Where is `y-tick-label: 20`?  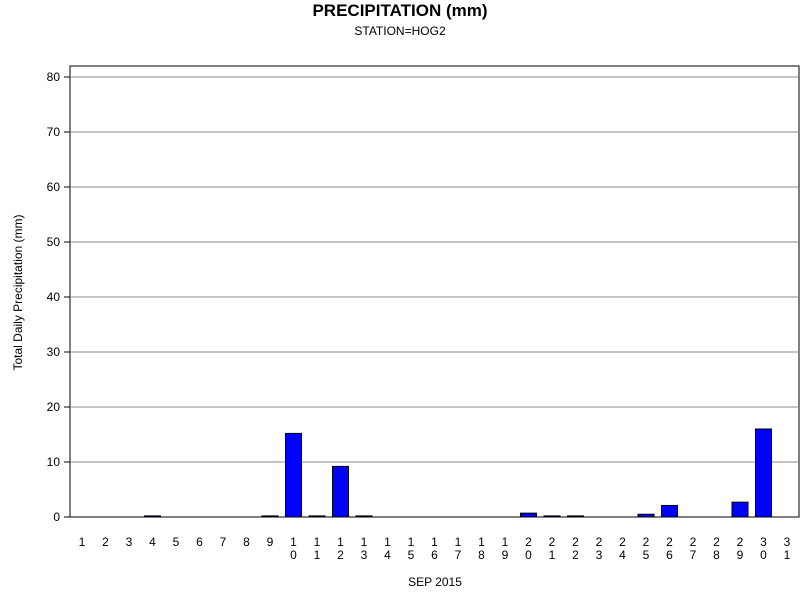 y-tick-label: 20 is located at coordinates (54, 407).